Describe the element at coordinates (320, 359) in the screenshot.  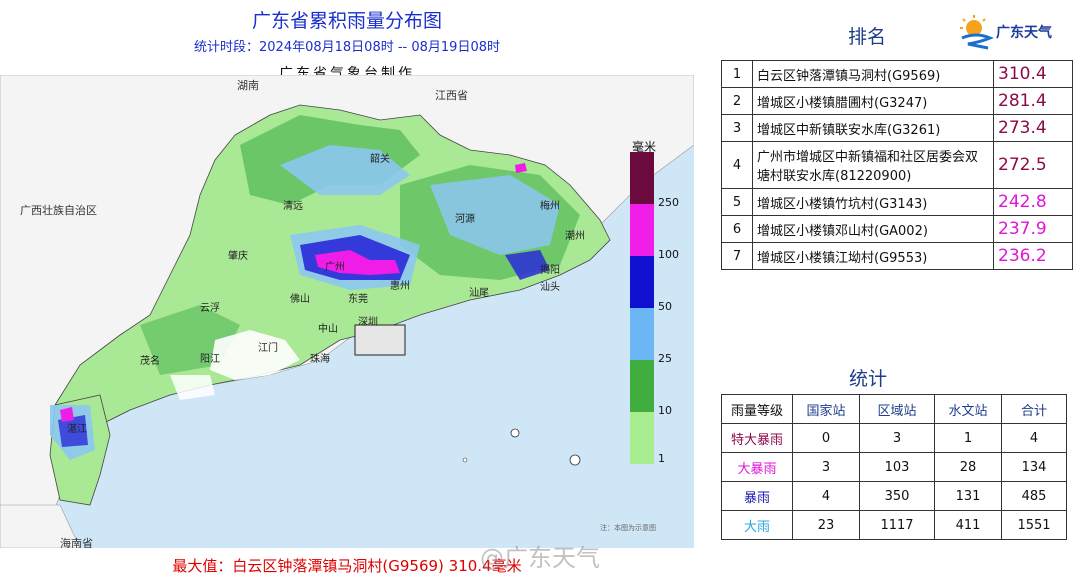
I see `place-label: 珠海` at that location.